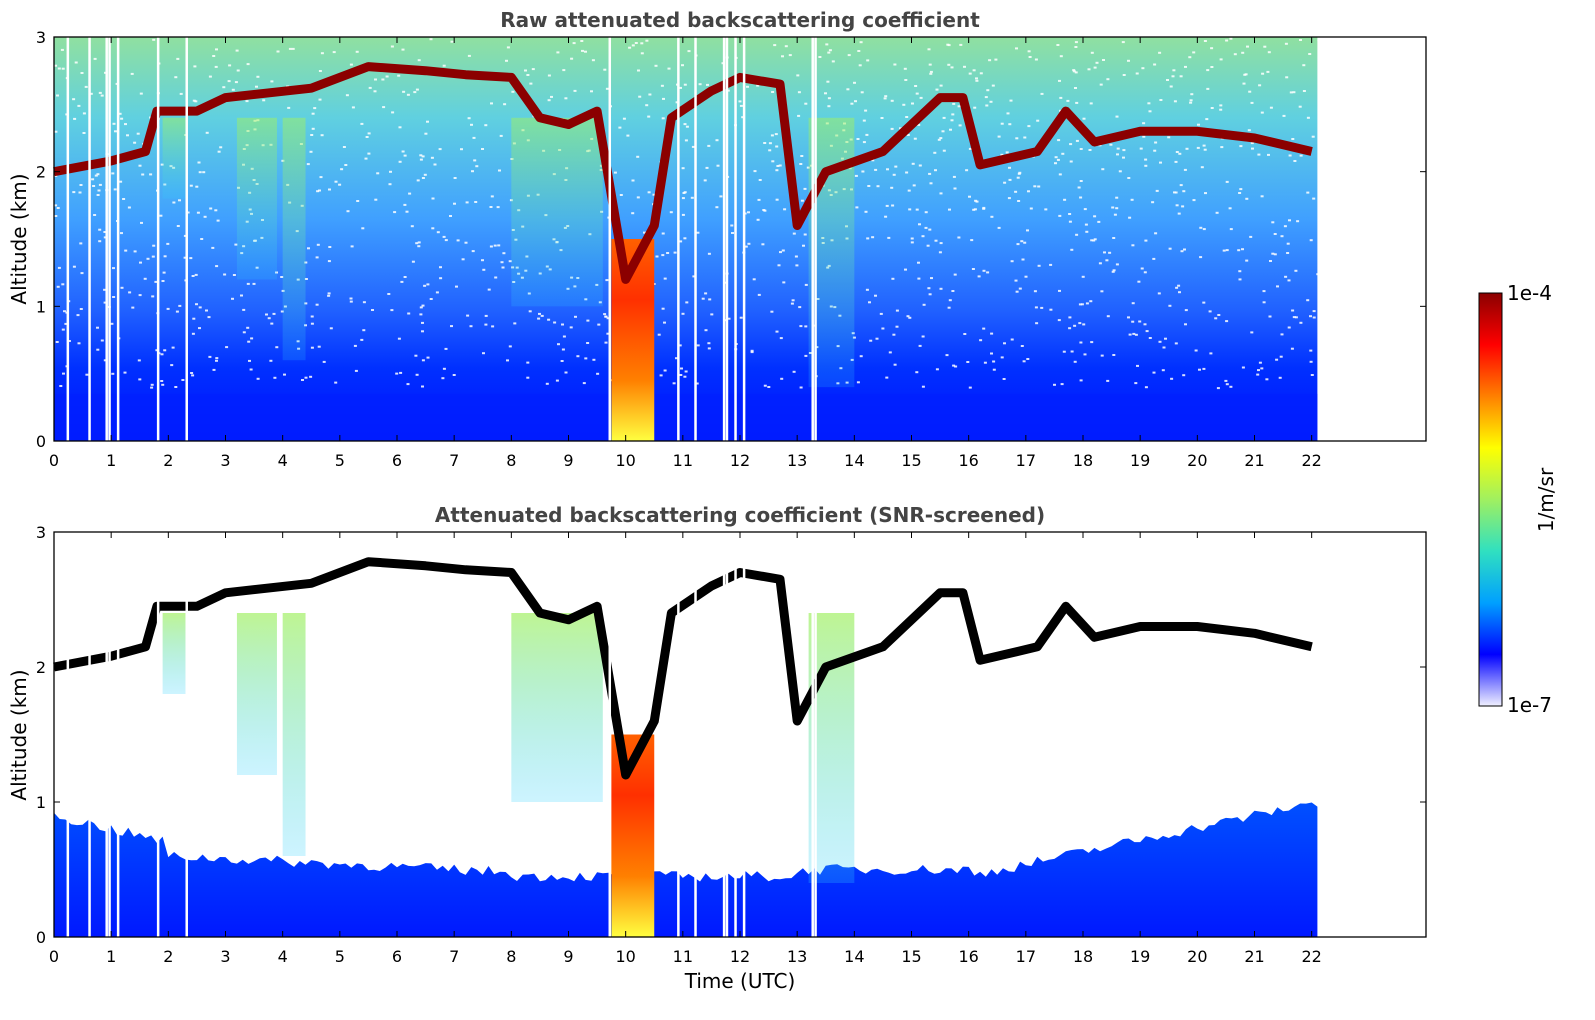  Describe the element at coordinates (1529, 705) in the screenshot. I see `colorbar-min-label: 1e-7` at that location.